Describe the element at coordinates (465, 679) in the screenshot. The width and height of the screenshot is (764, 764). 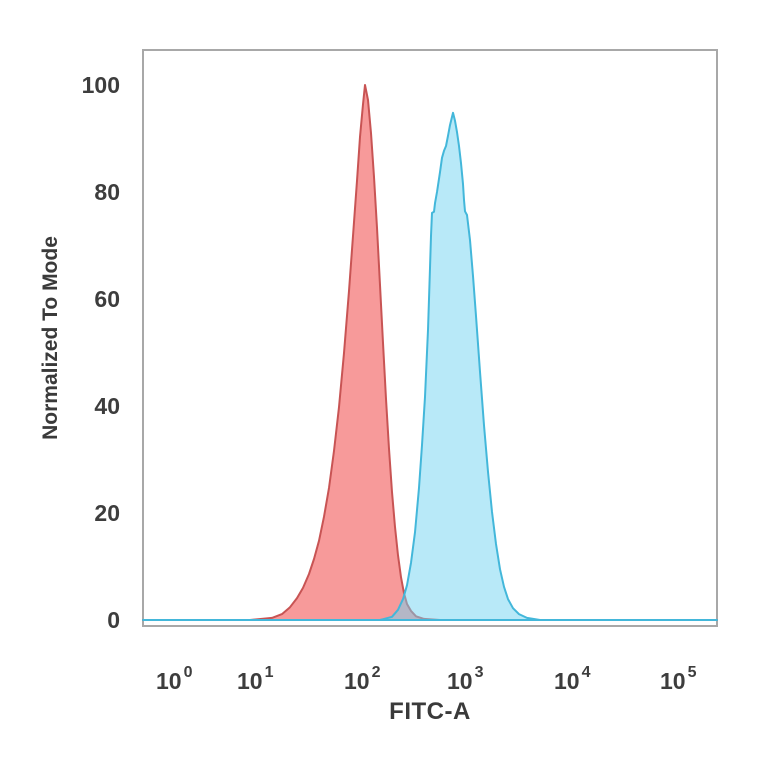
I see `x-tick-label: 10 3` at that location.